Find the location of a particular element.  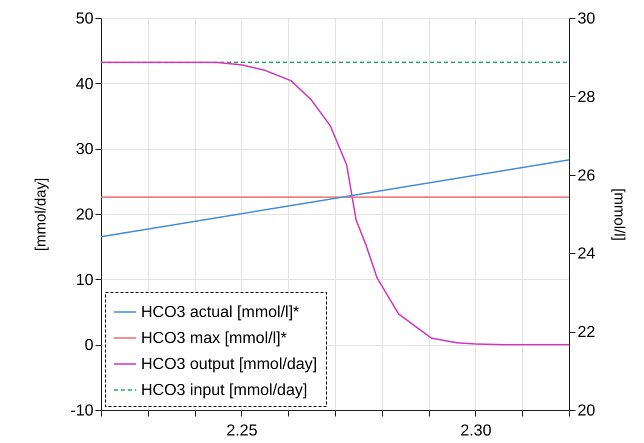

y-axis-title: [mmol/day] is located at coordinates (41, 215).